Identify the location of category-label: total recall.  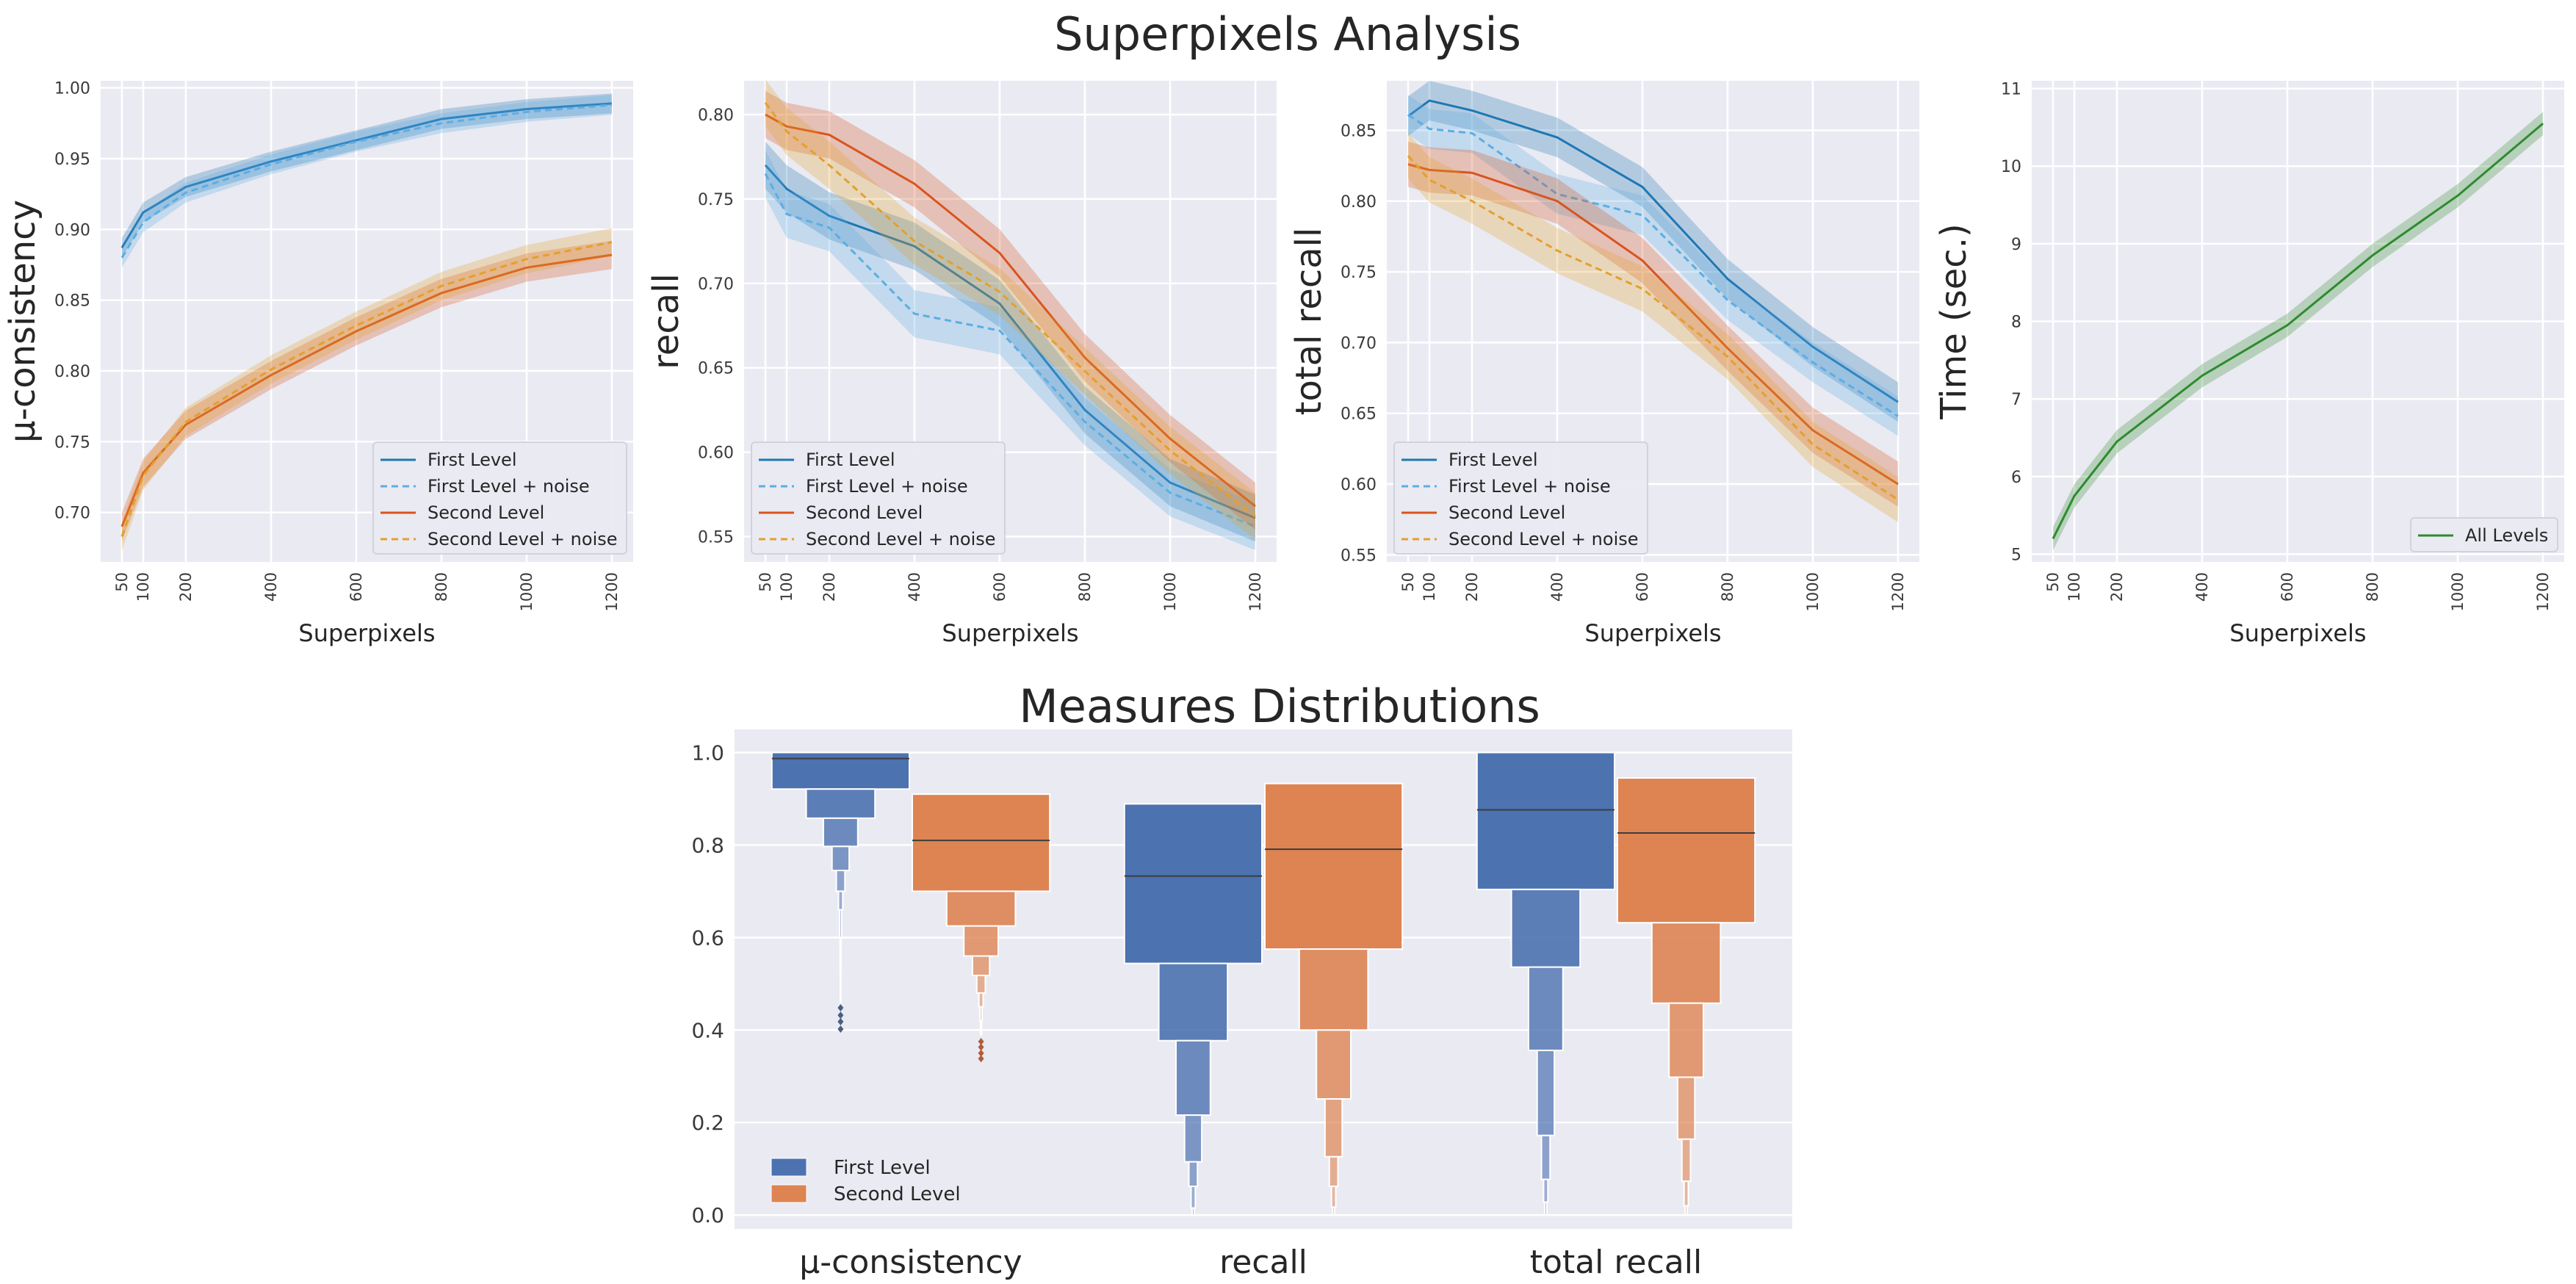
(1616, 1262).